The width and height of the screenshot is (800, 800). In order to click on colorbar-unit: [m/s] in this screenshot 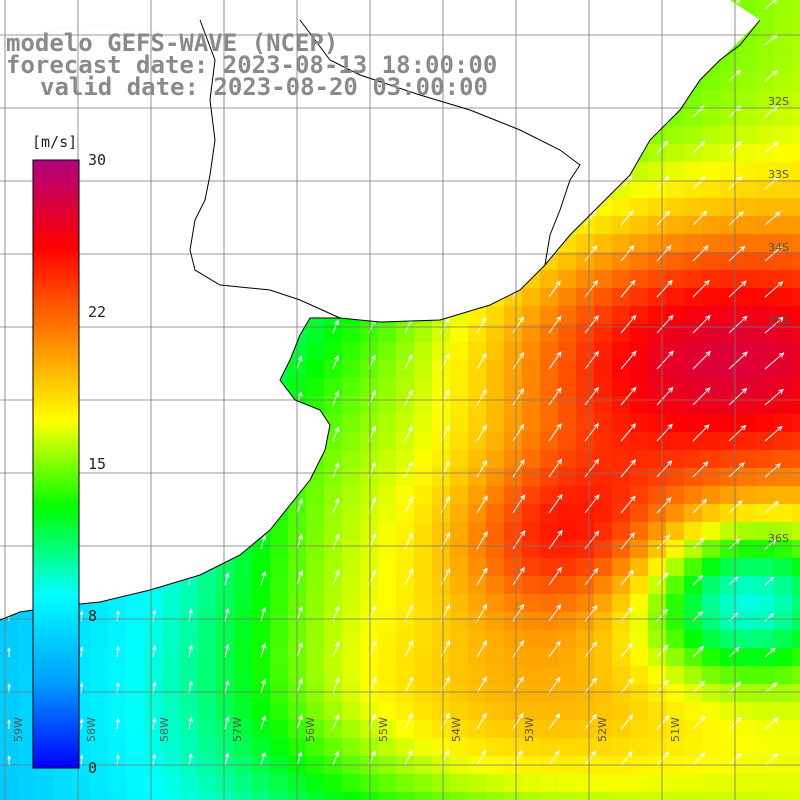, I will do `click(55, 142)`.